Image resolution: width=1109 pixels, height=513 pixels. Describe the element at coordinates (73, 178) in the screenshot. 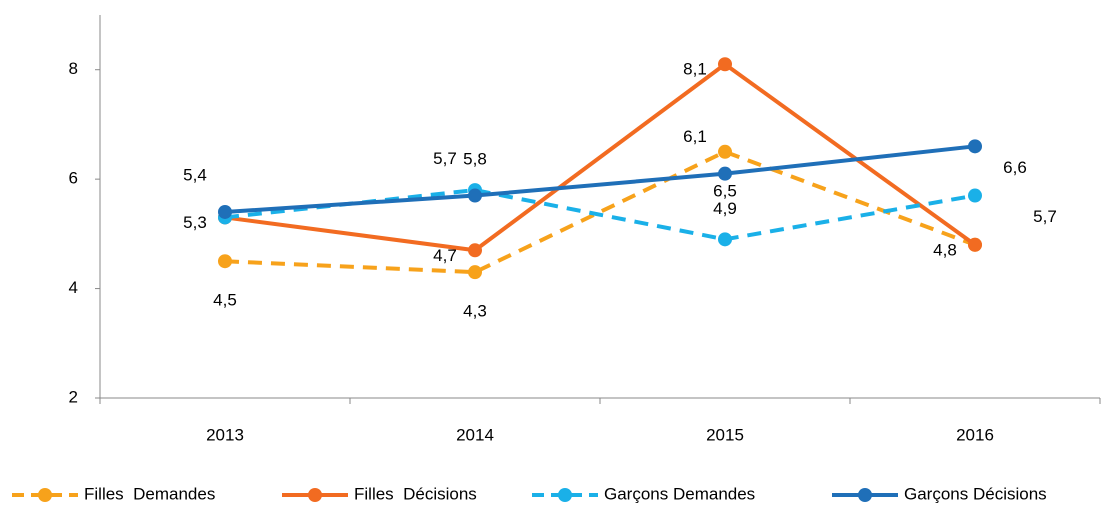

I see `y-tick-label: 6` at that location.